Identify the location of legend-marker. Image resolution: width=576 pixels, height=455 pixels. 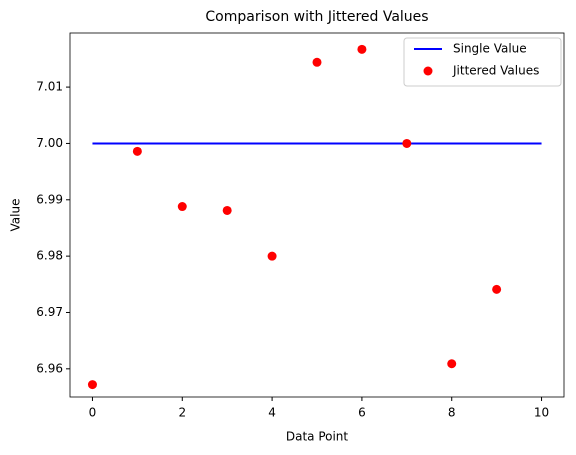
(428, 71).